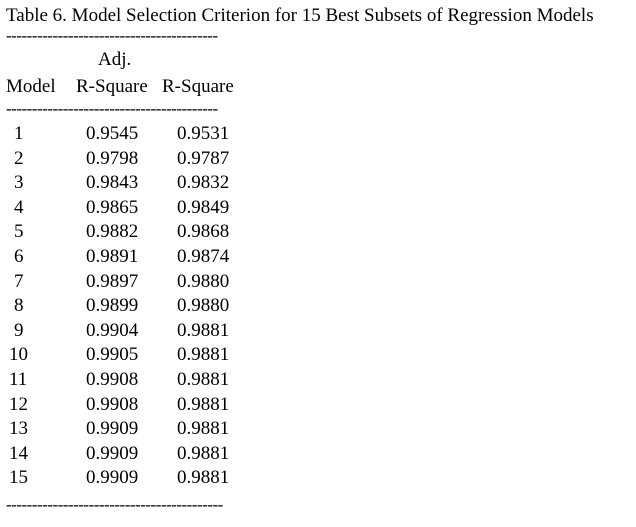 This screenshot has height=527, width=636. I want to click on row-r-square: 0.9832, so click(203, 182).